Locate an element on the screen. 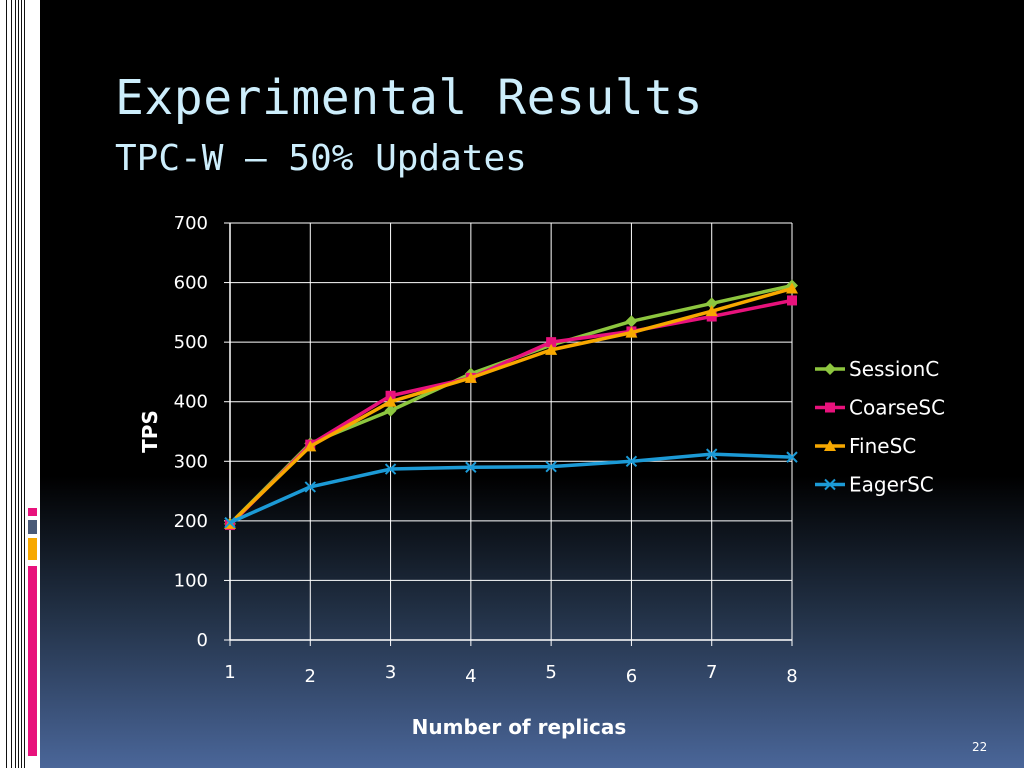  y-tick-label: 300 is located at coordinates (191, 461).